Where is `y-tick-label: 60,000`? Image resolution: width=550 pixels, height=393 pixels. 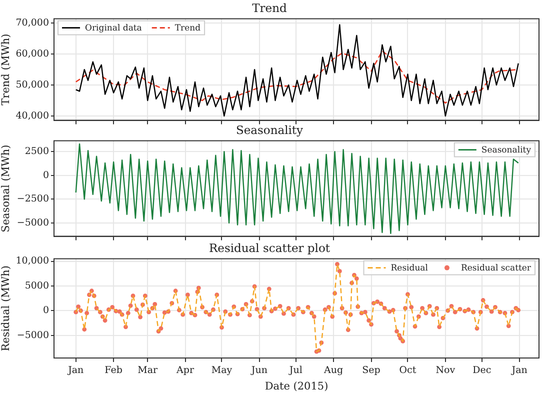
y-tick-label: 60,000 is located at coordinates (32, 54).